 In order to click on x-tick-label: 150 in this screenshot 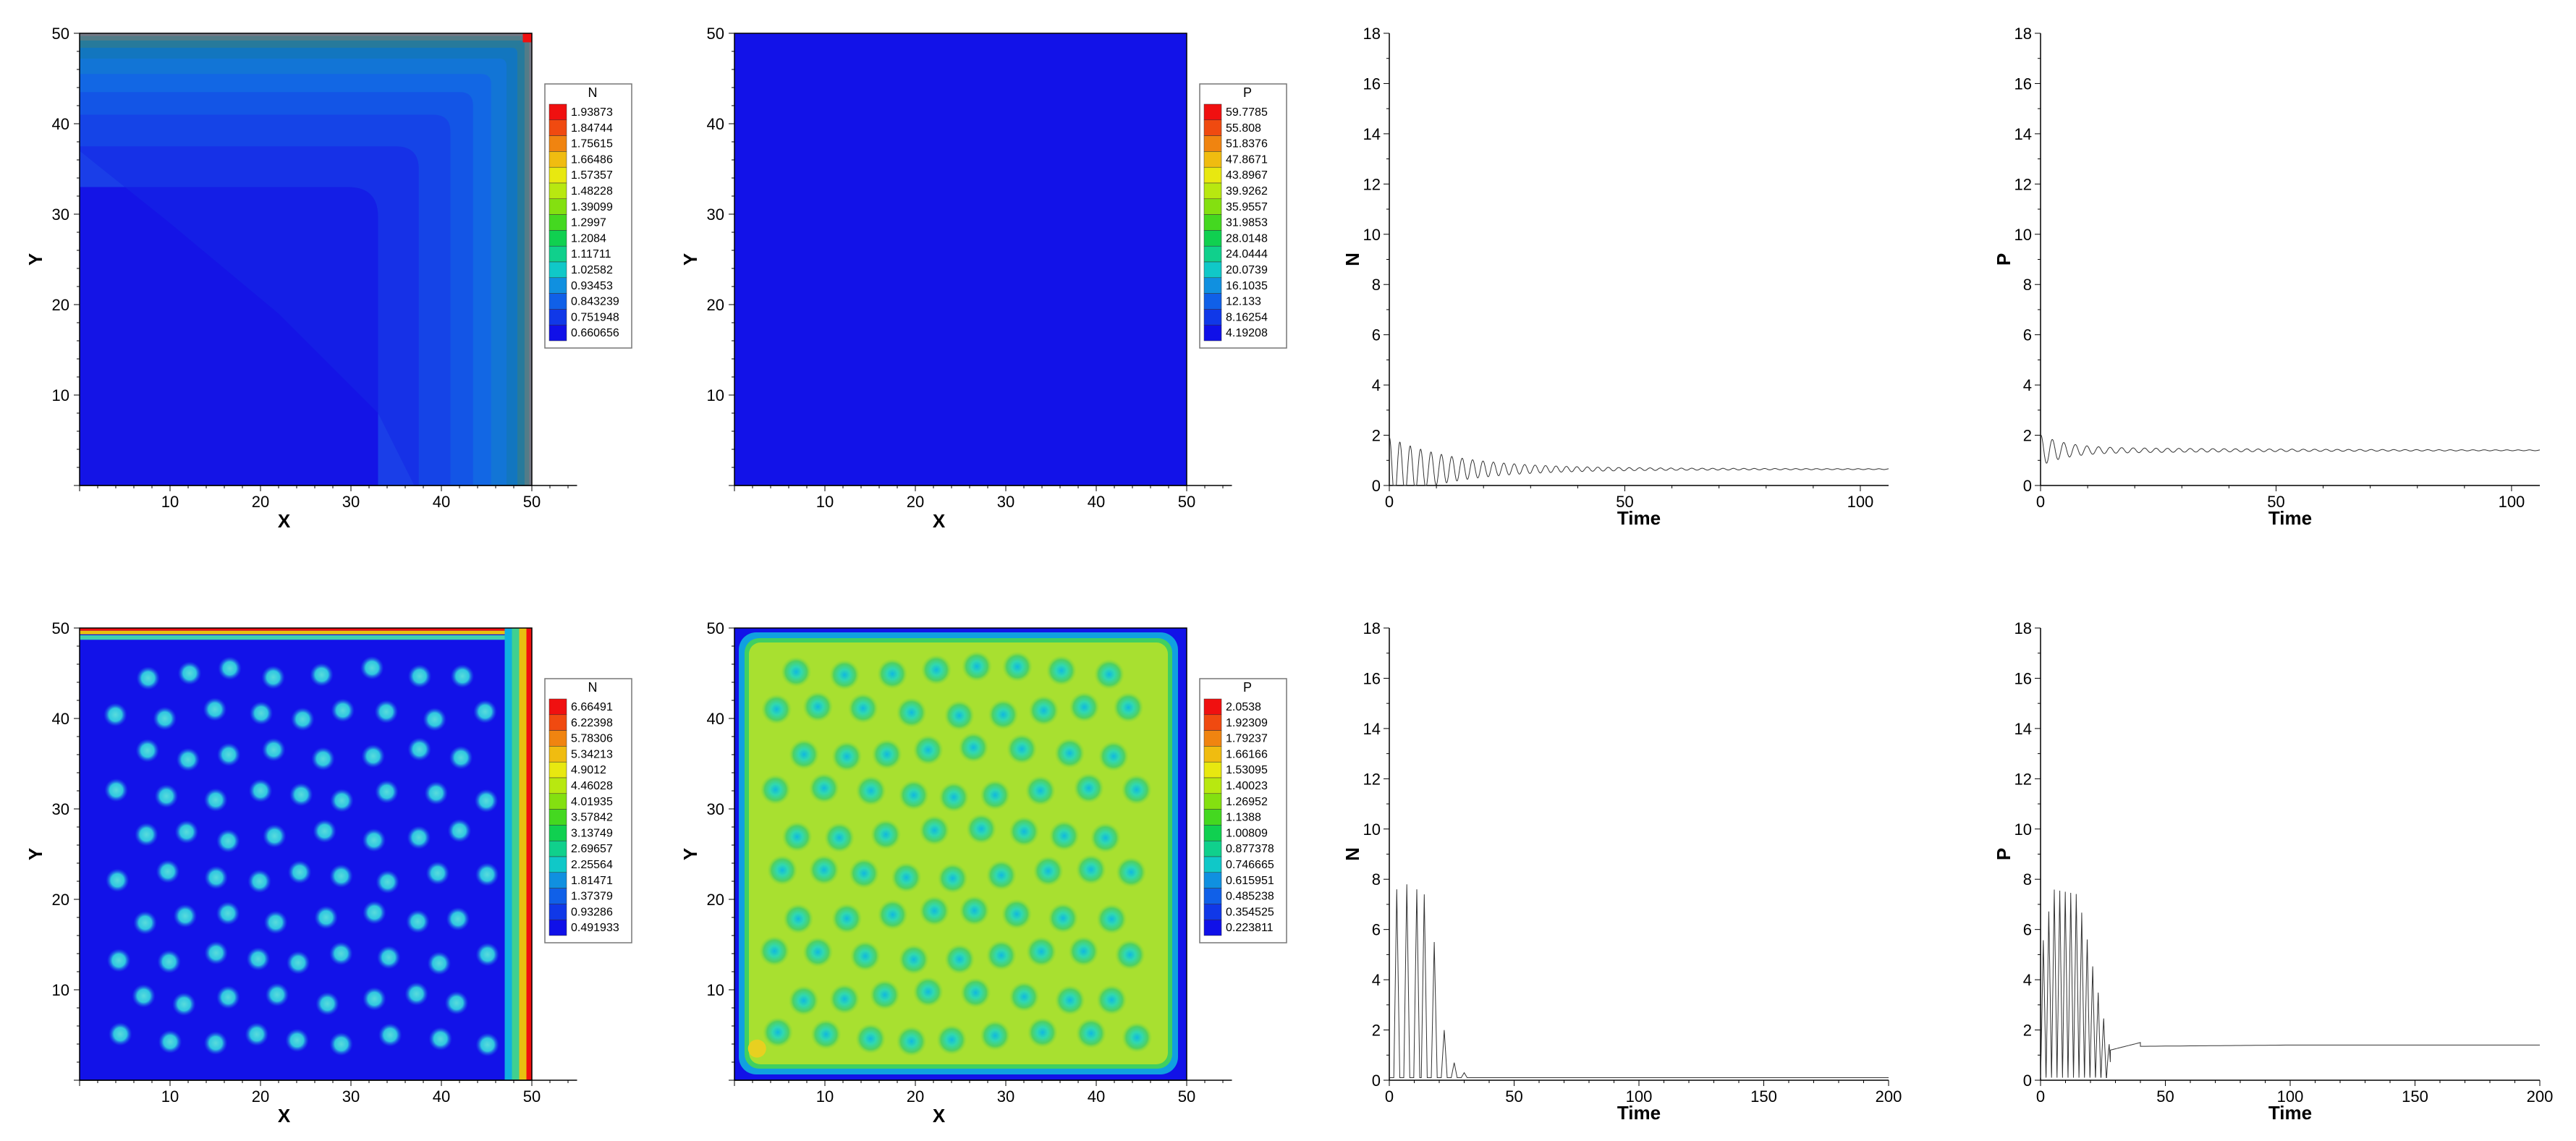, I will do `click(1763, 1096)`.